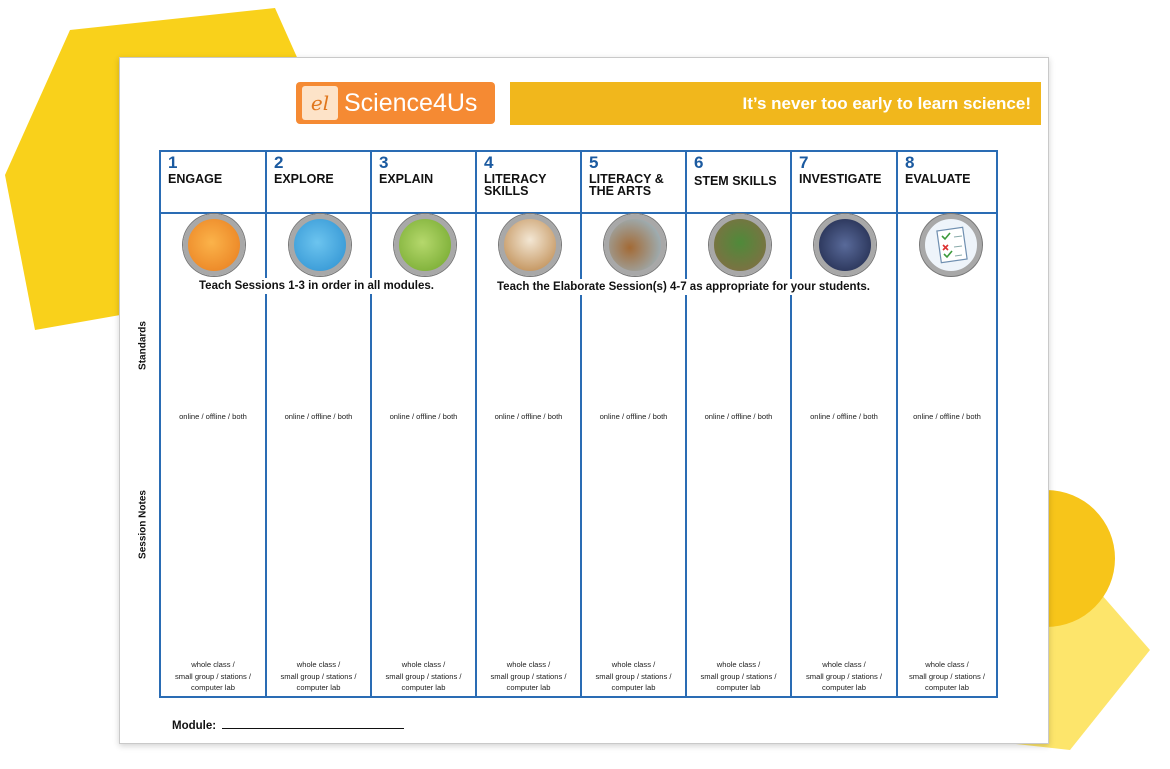  I want to click on science4us-logo: el Science4Us, so click(395, 103).